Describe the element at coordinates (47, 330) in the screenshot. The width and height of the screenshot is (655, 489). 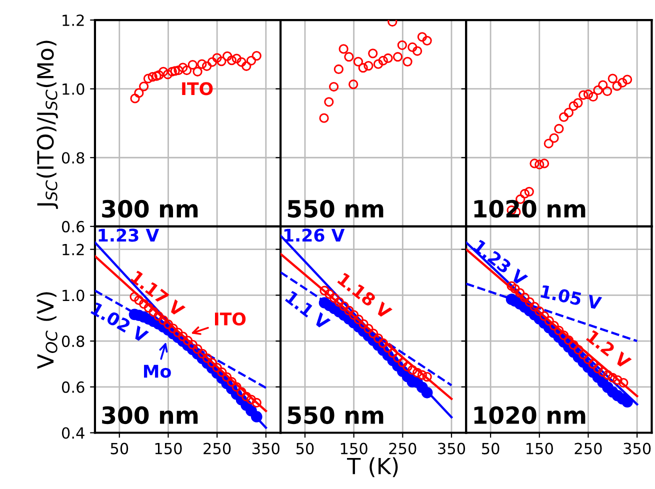
I see `y-axis-title: V$_{OC}$ (V)` at that location.